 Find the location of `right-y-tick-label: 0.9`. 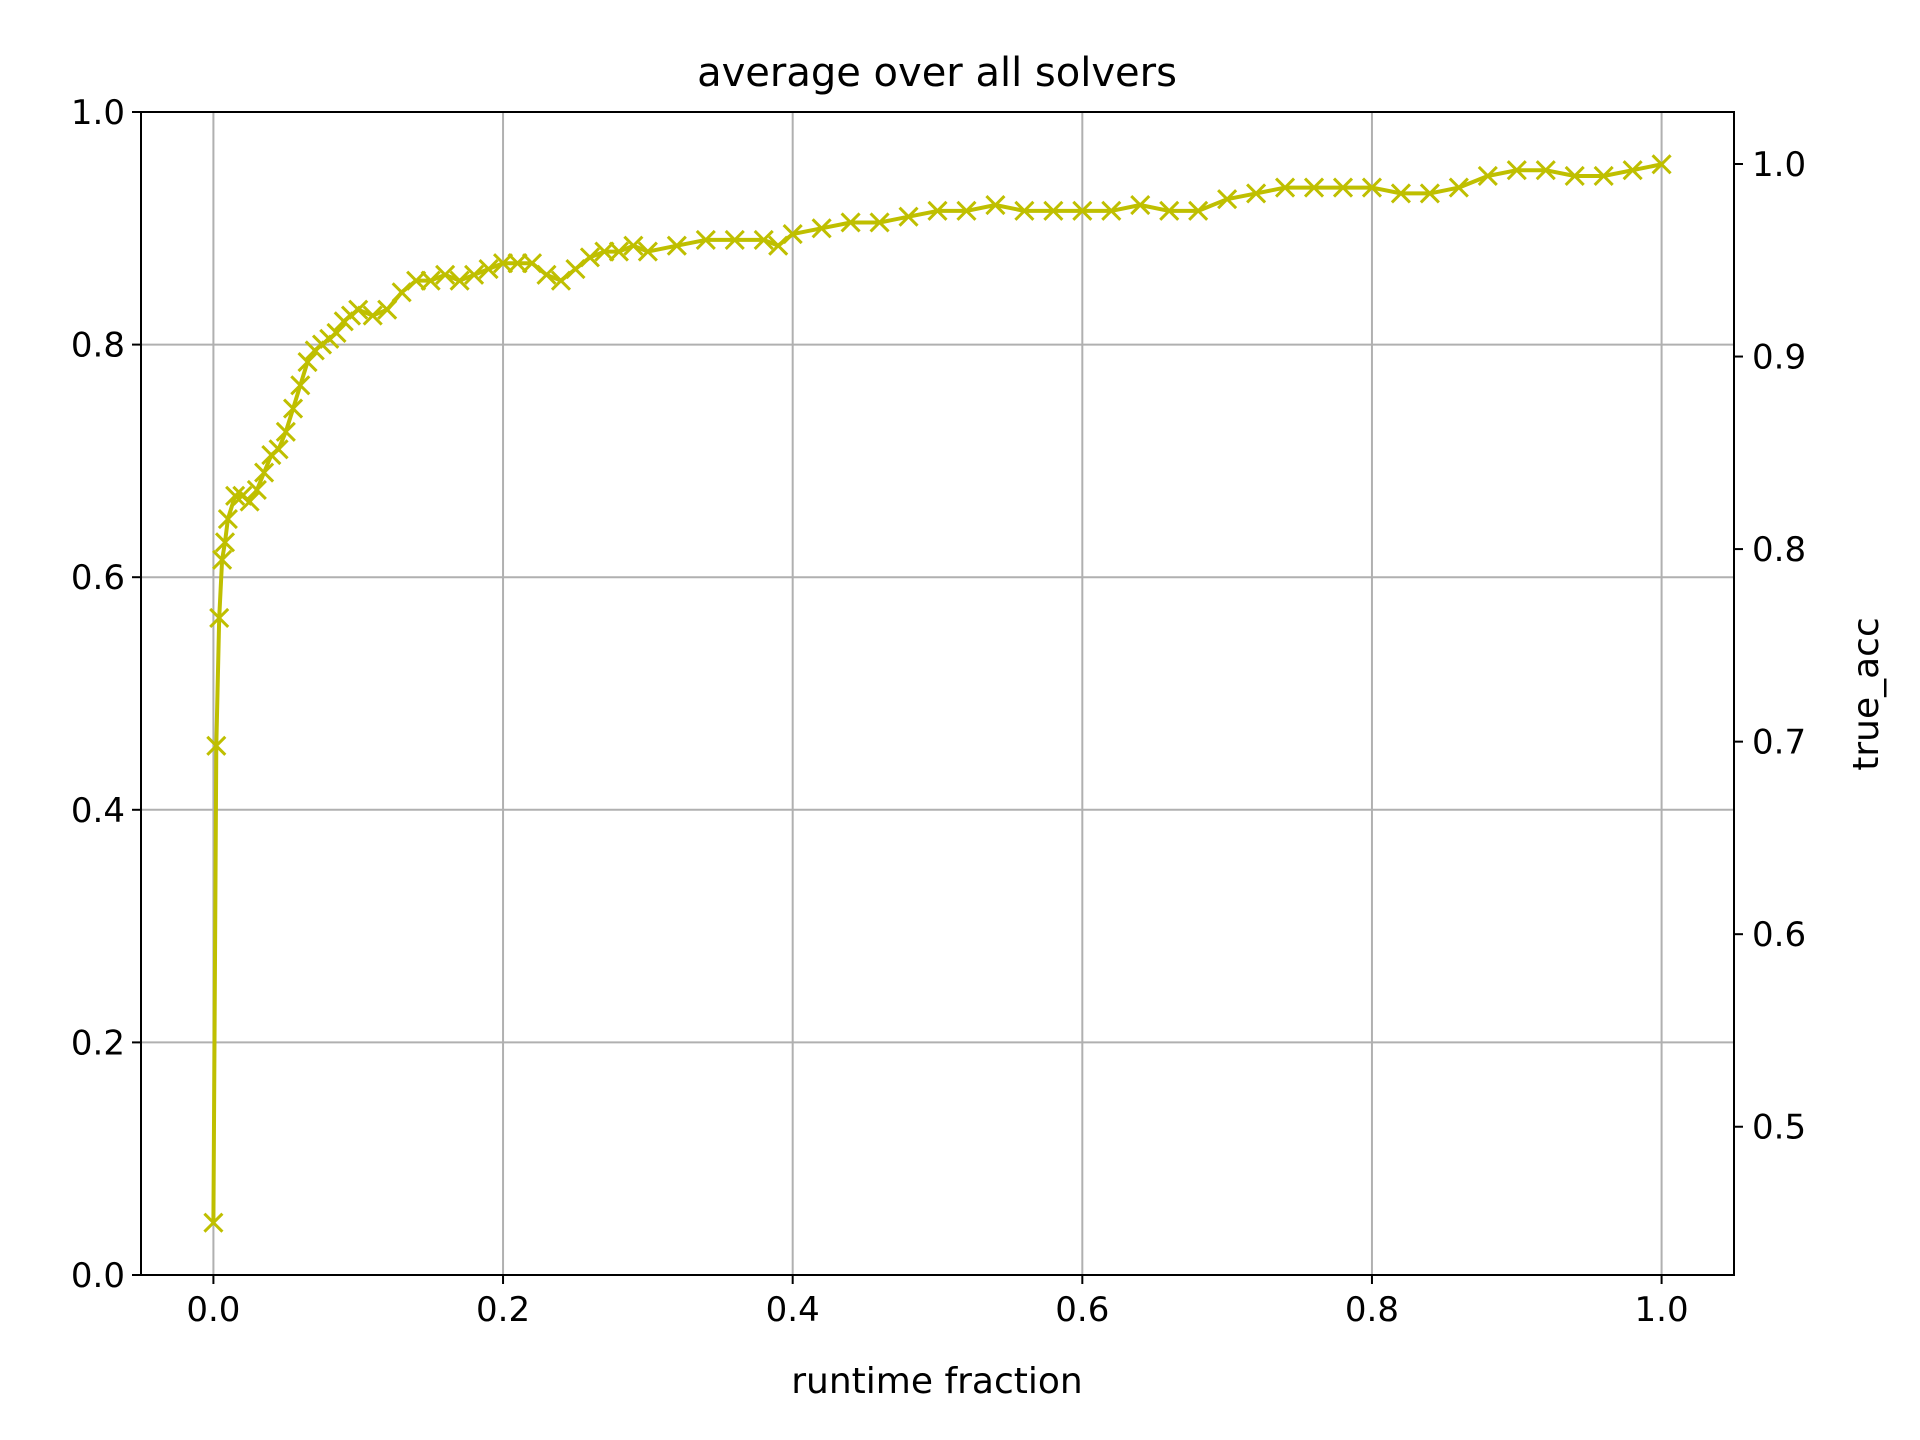

right-y-tick-label: 0.9 is located at coordinates (1779, 358).